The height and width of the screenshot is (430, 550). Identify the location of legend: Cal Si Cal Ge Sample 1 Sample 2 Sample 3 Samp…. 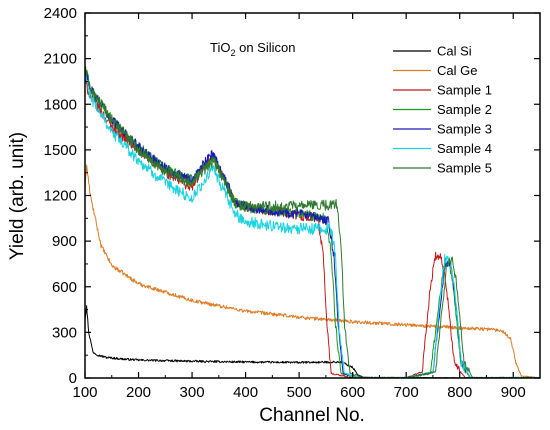
(442, 110).